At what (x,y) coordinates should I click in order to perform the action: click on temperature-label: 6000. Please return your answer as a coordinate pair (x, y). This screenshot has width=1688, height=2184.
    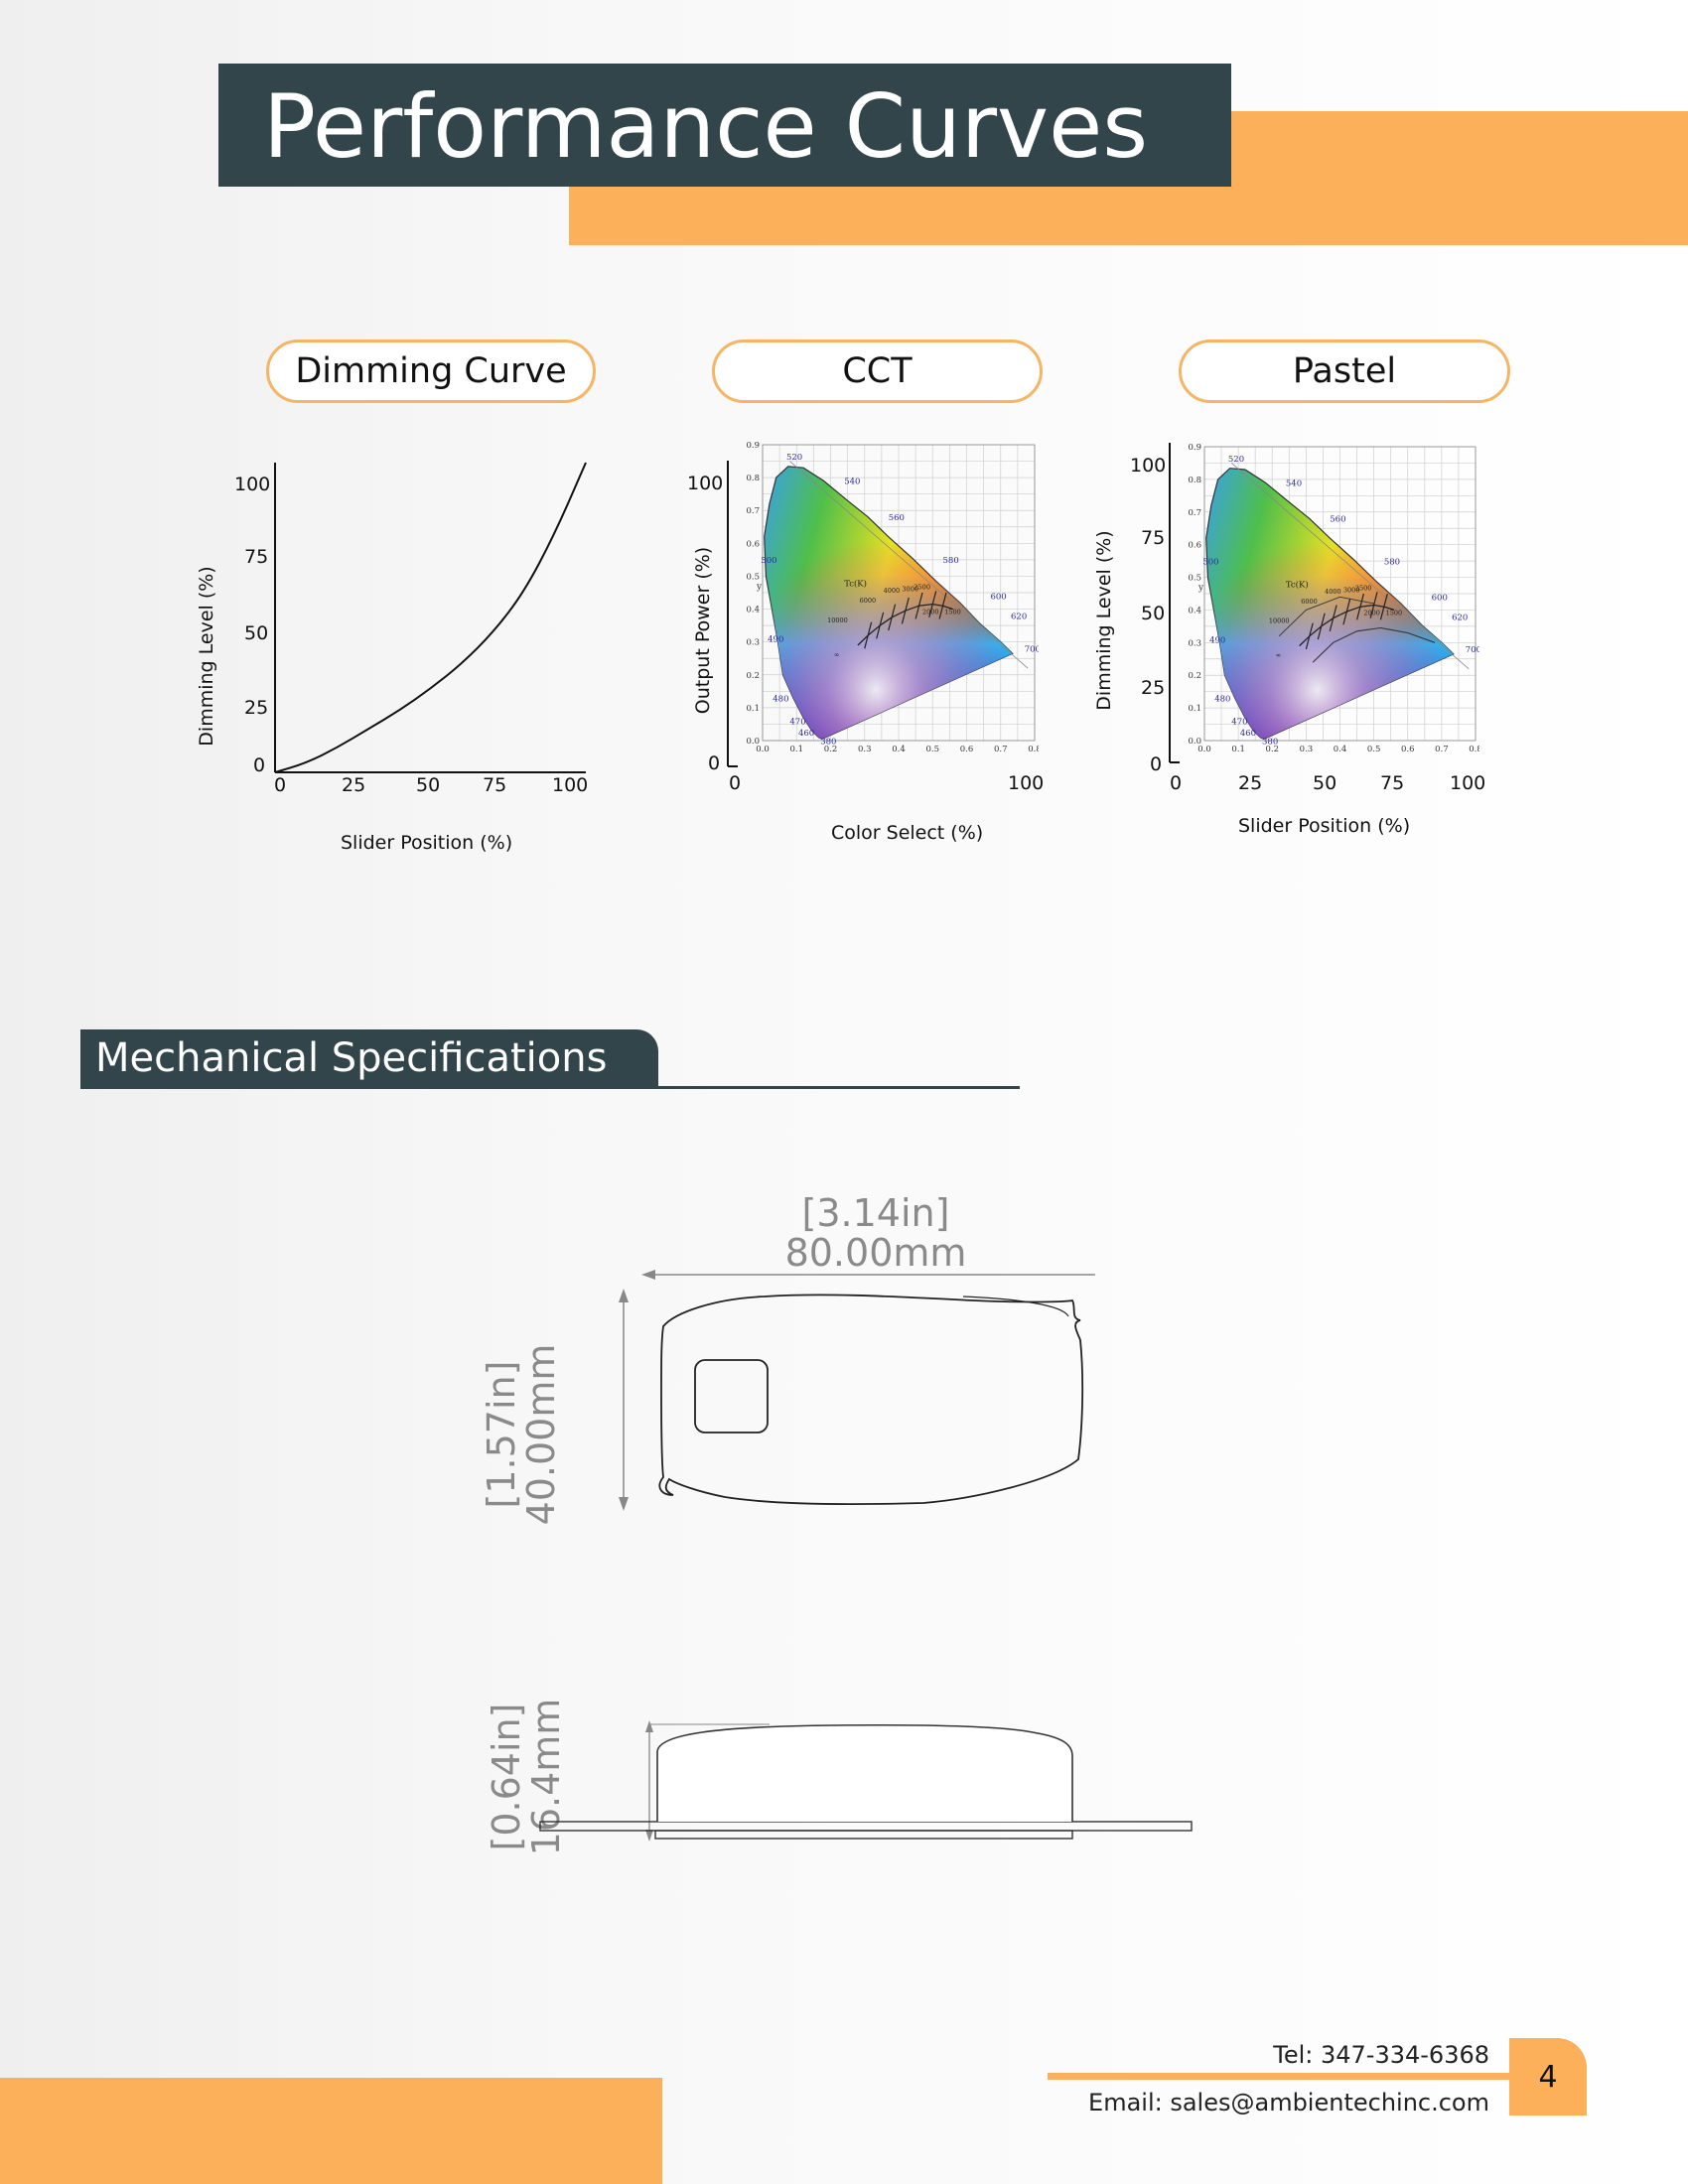
    Looking at the image, I should click on (1309, 602).